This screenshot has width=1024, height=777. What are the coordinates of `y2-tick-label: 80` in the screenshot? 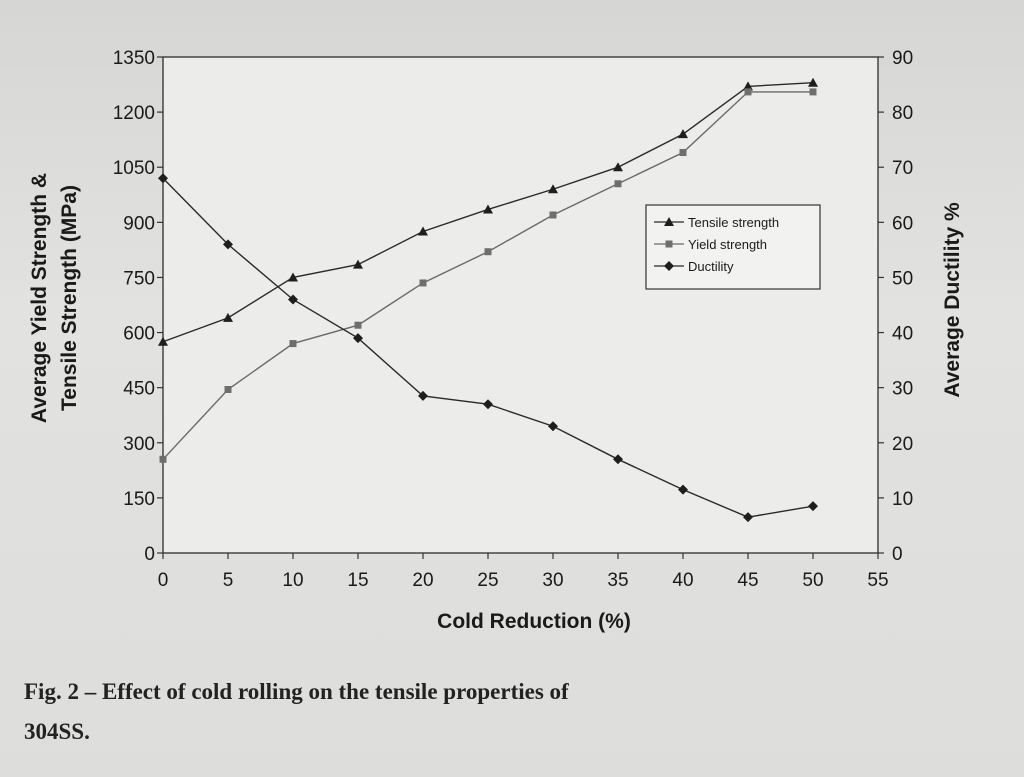 It's located at (902, 113).